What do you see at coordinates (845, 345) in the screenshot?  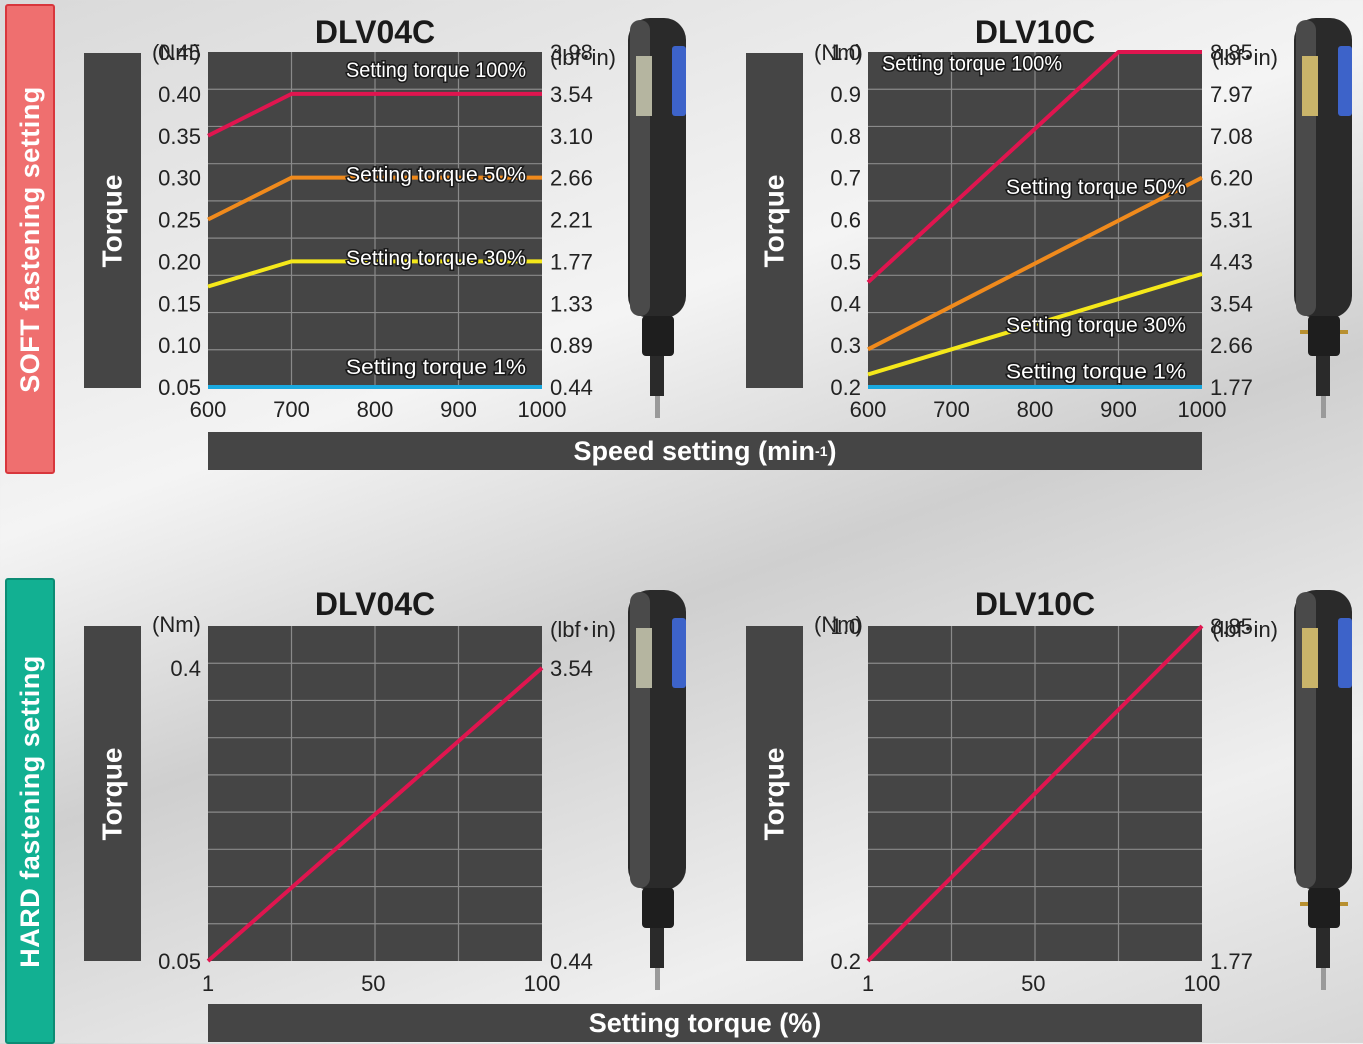 I see `y-tick-label: 0.3` at bounding box center [845, 345].